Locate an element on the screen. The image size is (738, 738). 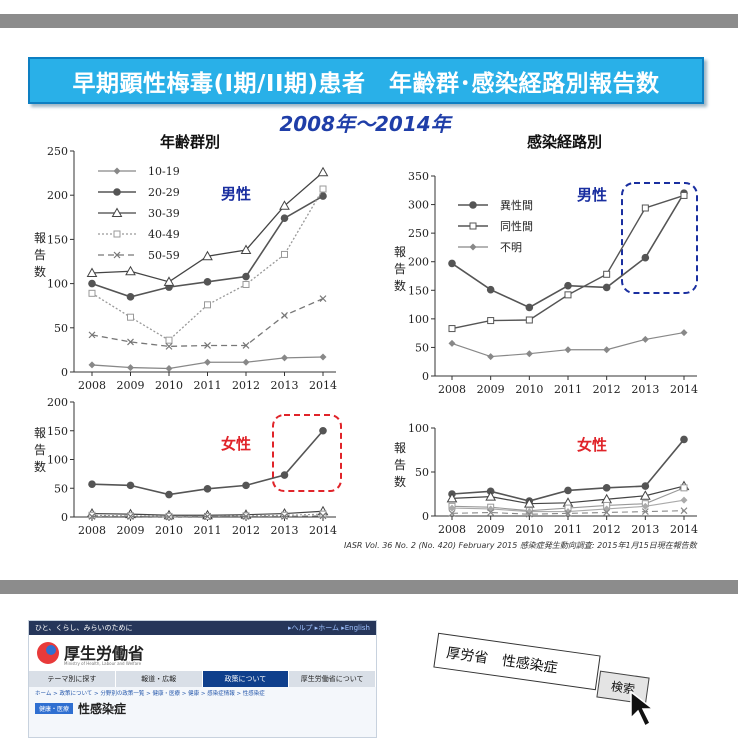
age-female-ylabel-char: 告 is located at coordinates (40, 450).